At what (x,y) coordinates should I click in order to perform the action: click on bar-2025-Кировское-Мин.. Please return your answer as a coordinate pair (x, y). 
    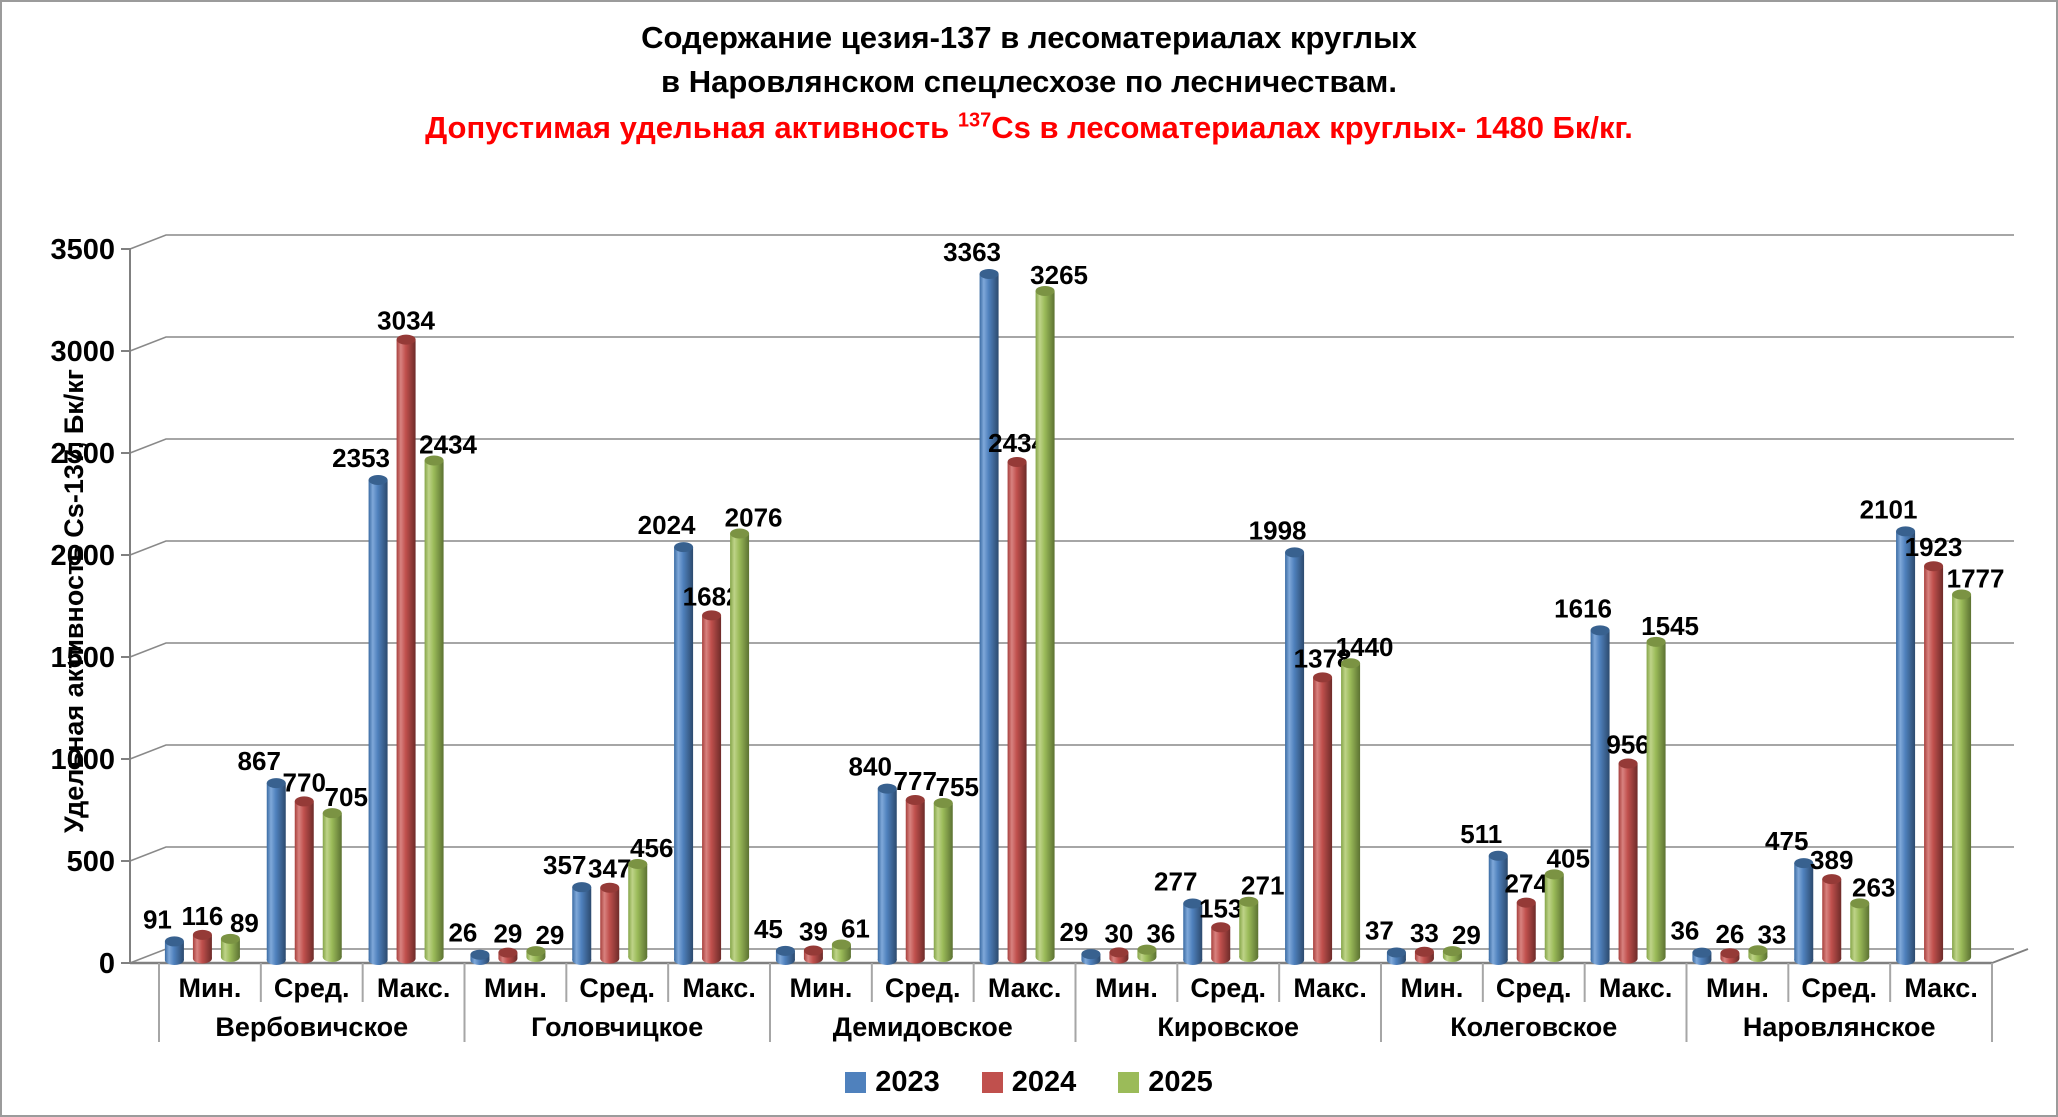
    Looking at the image, I should click on (1147, 953).